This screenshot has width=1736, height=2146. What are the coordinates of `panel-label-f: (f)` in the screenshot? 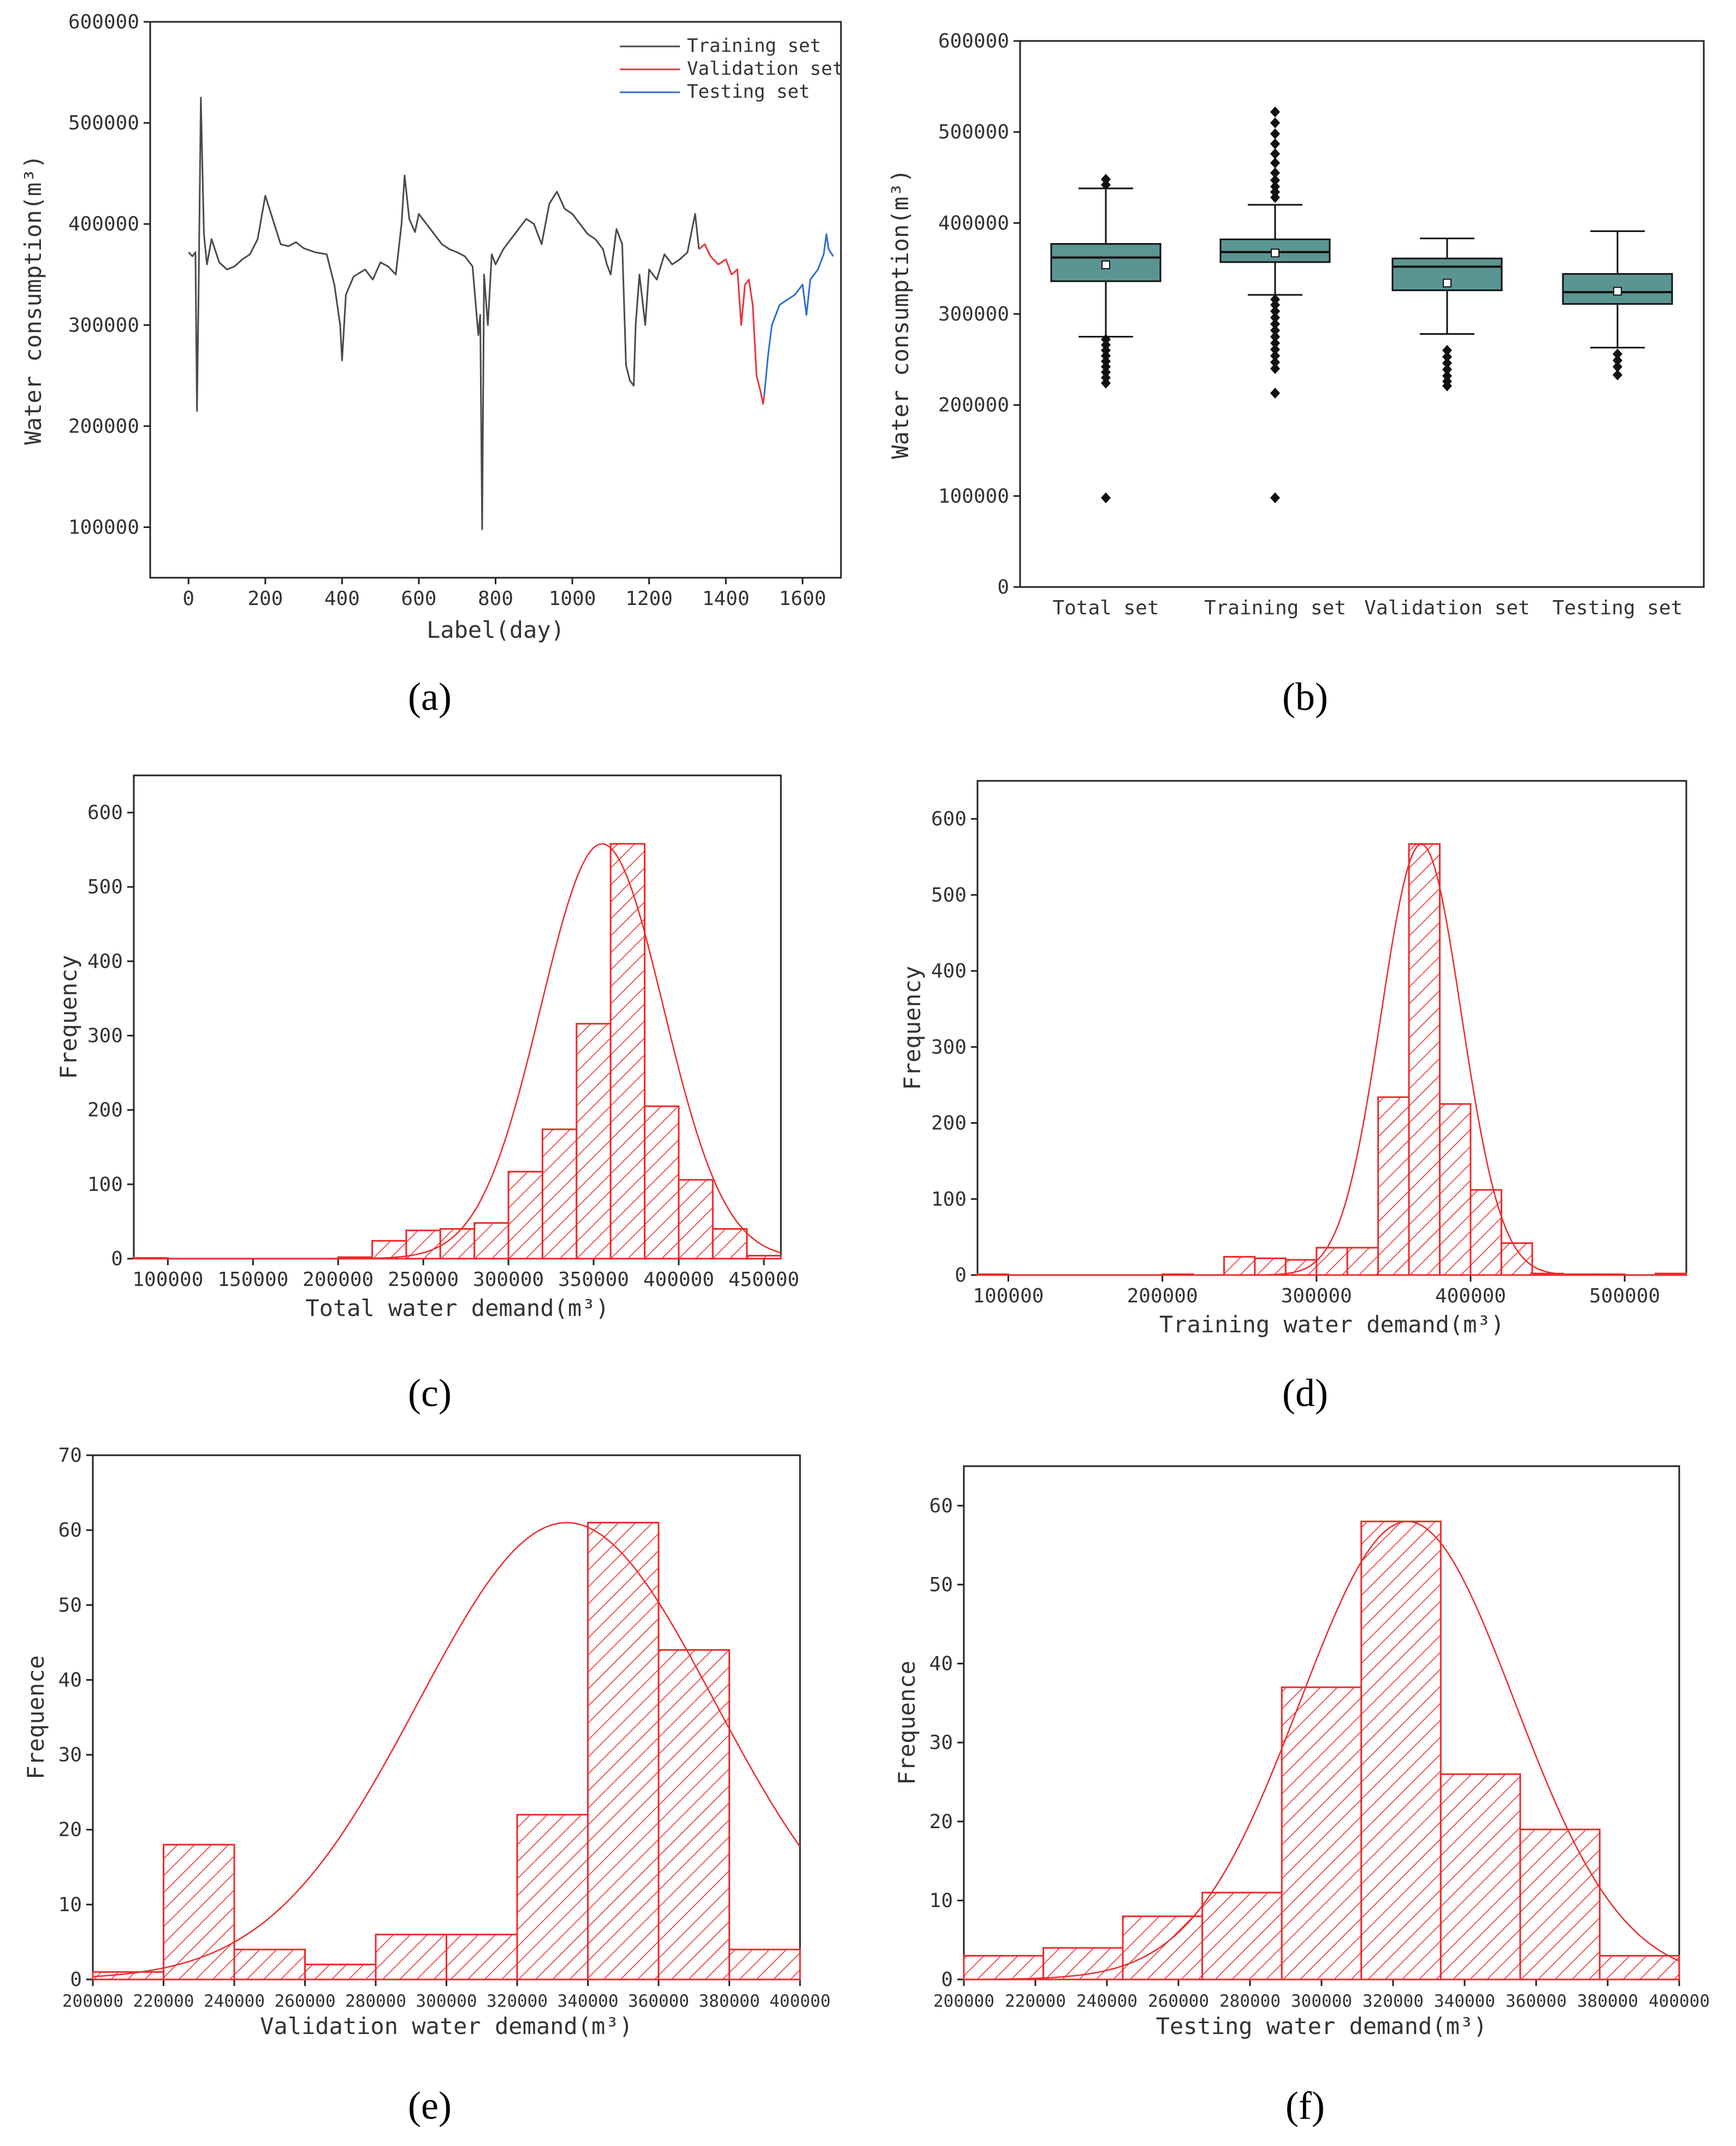 It's located at (1305, 2105).